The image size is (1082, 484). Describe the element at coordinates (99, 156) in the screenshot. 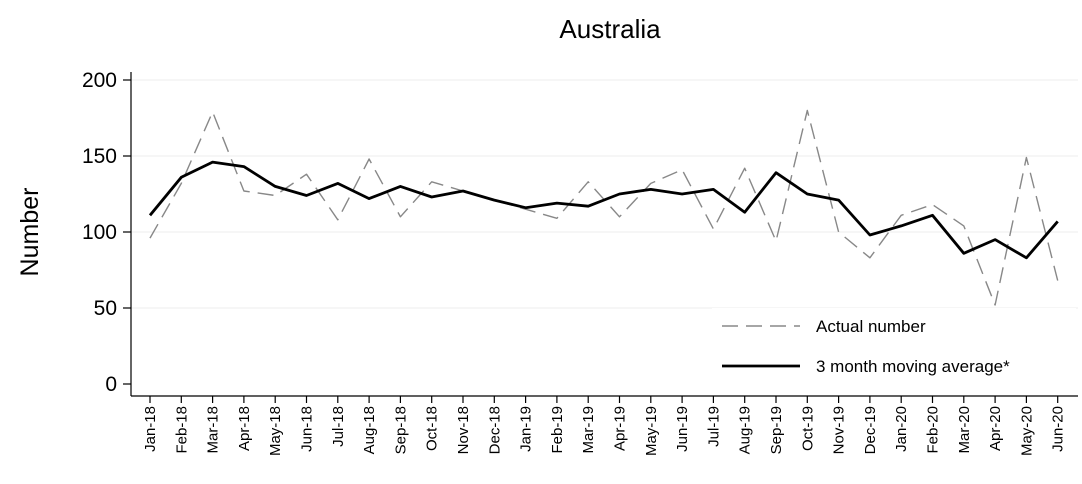

I see `y-tick-label: 150` at that location.